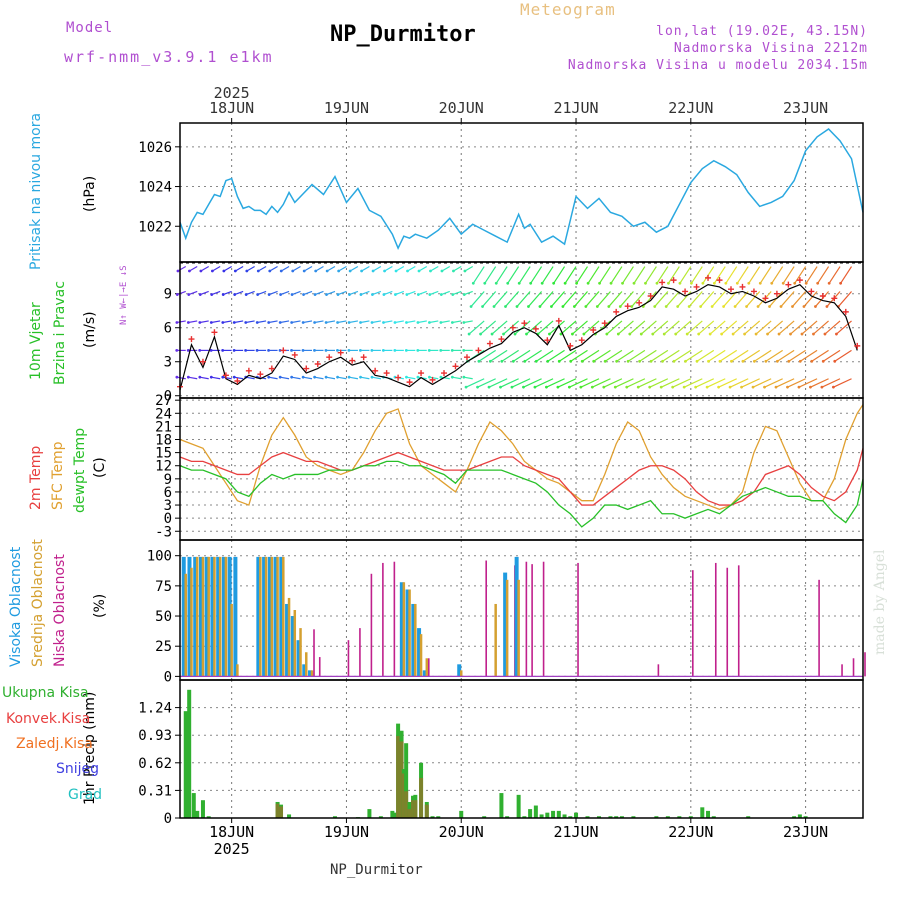 The image size is (900, 900). Describe the element at coordinates (155, 188) in the screenshot. I see `y-tick-label: 1024` at that location.